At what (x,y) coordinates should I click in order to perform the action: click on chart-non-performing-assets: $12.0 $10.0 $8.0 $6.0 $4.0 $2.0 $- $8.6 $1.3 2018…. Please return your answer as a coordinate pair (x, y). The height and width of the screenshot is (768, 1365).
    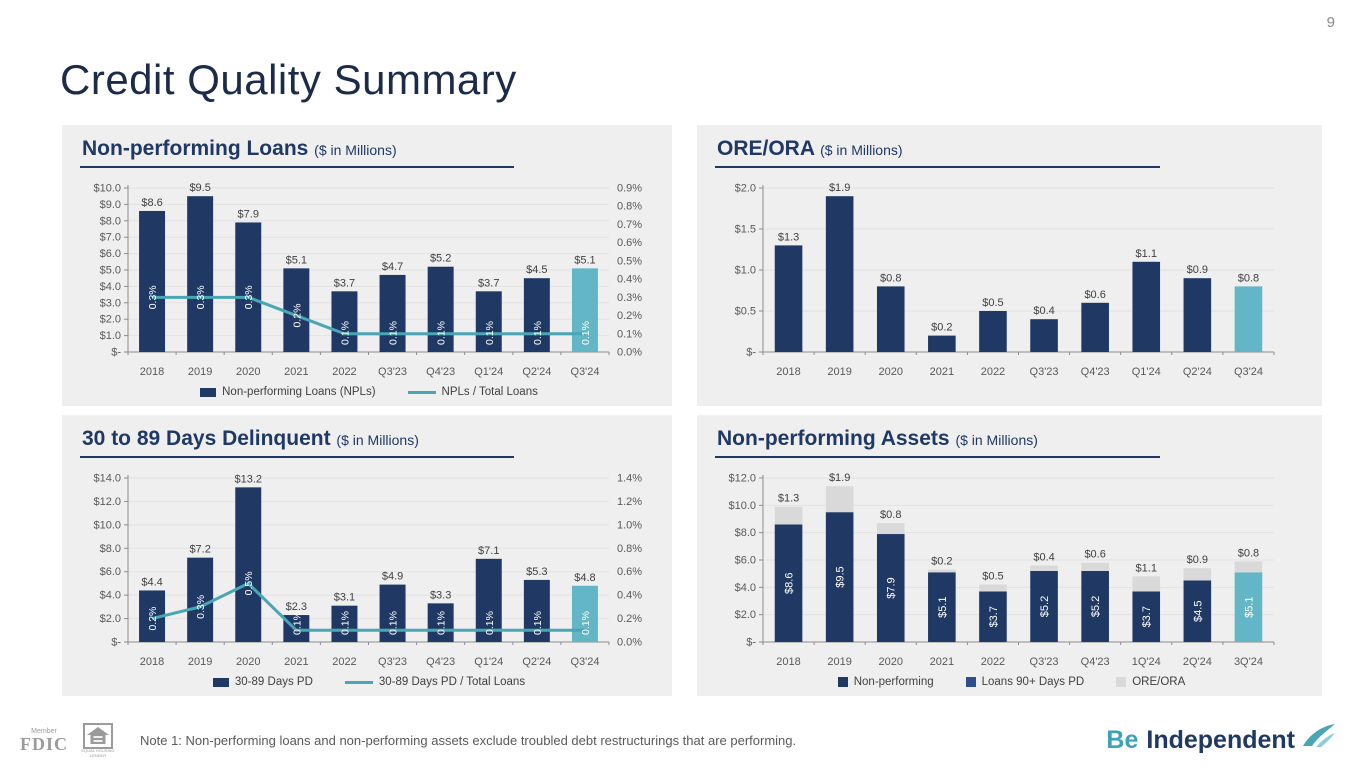
    Looking at the image, I should click on (1011, 569).